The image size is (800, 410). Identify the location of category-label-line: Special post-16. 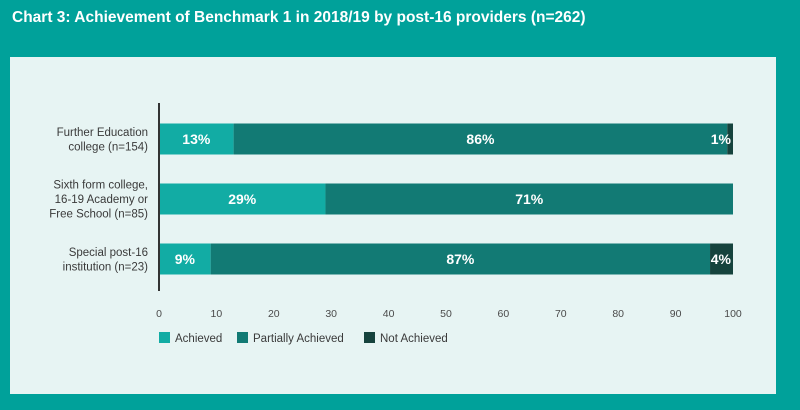
(108, 253).